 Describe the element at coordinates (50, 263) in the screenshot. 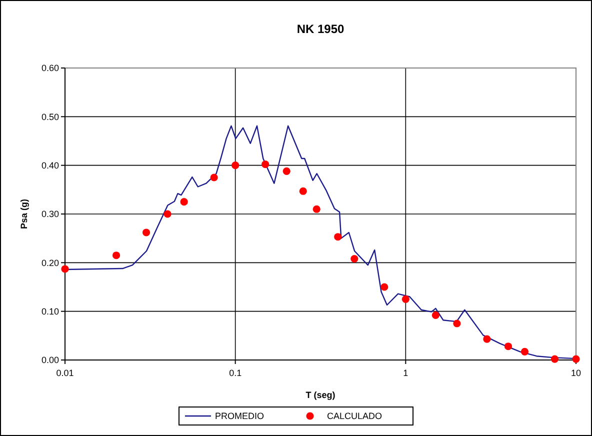

I see `y-tick-label: 0.20` at that location.